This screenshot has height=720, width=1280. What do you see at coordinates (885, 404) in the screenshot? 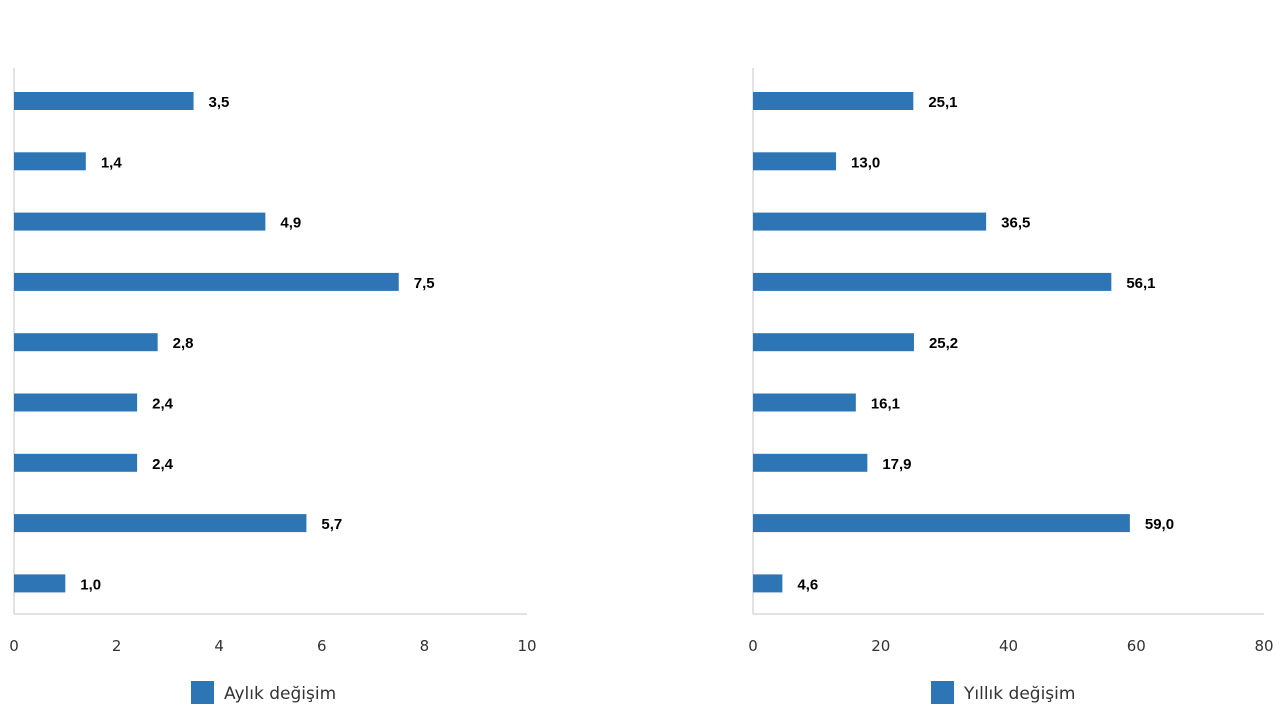
I see `data-label: 16,1` at bounding box center [885, 404].